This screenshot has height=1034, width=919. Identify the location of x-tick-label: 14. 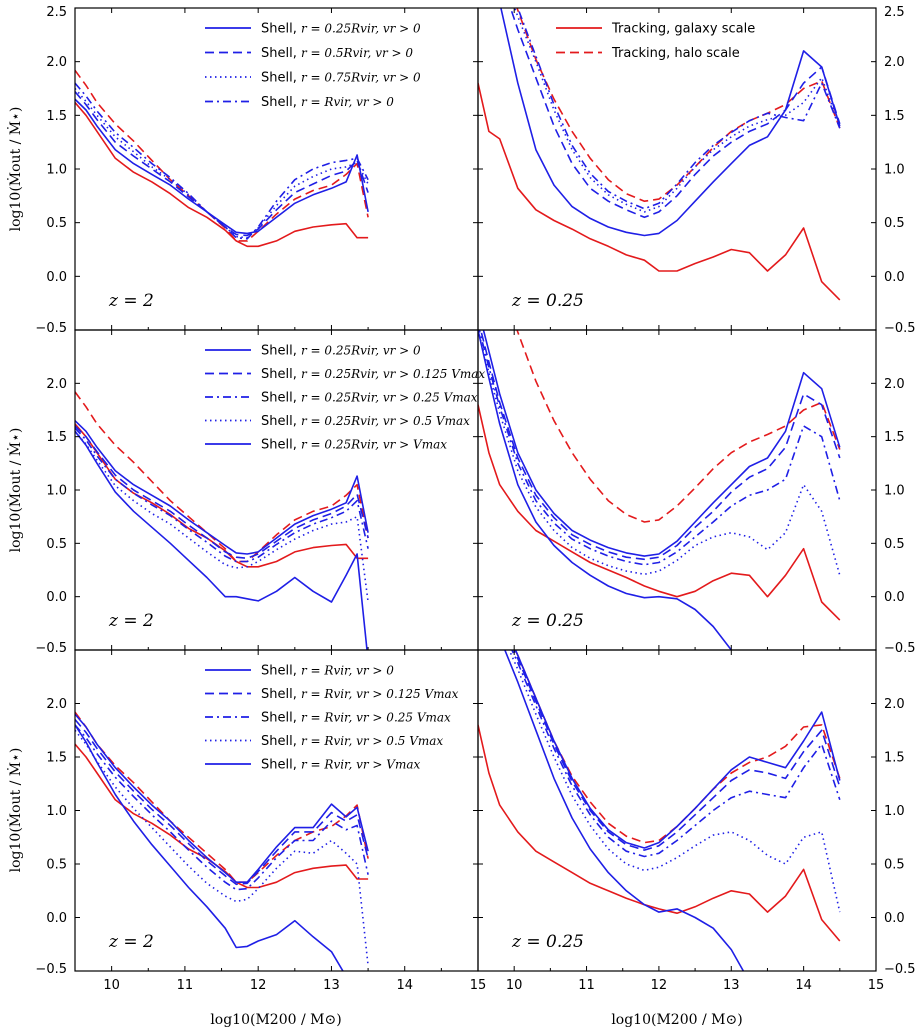
(803, 985).